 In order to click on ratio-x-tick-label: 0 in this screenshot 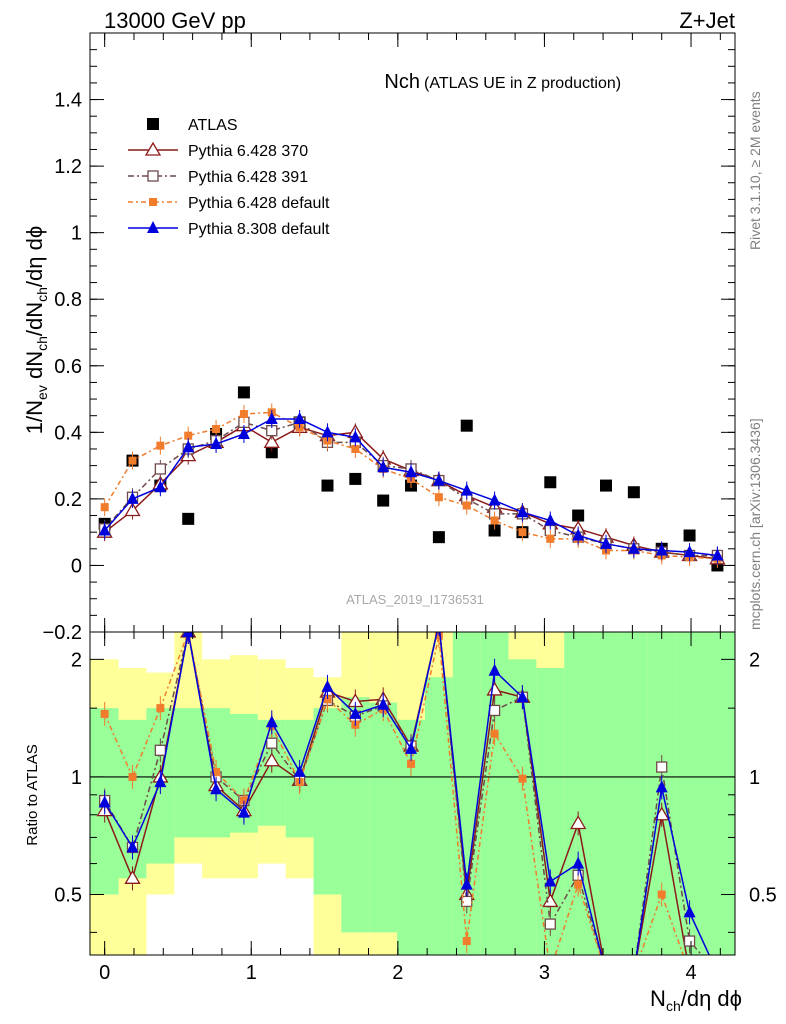, I will do `click(104, 973)`.